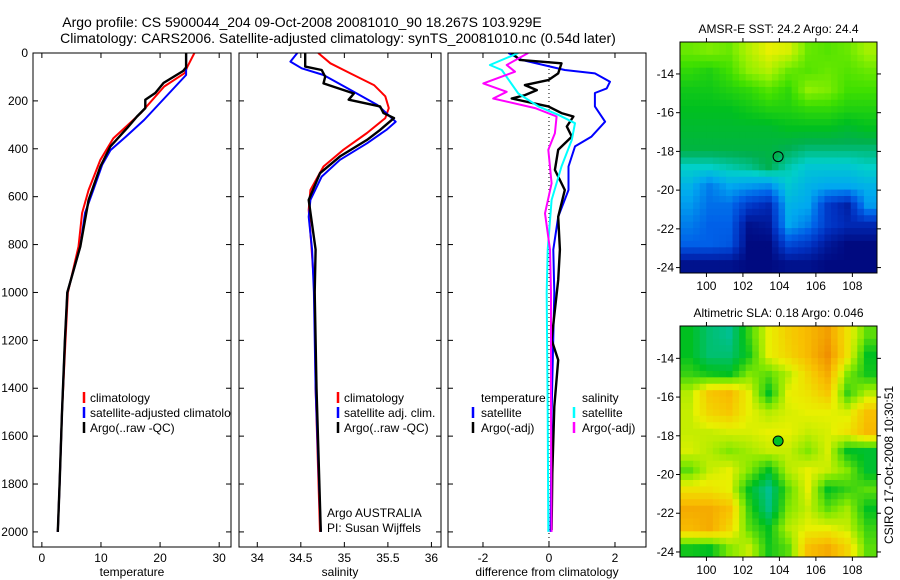 Image resolution: width=900 pixels, height=580 pixels. What do you see at coordinates (559, 292) in the screenshot?
I see `series-line-temperature-satellite` at bounding box center [559, 292].